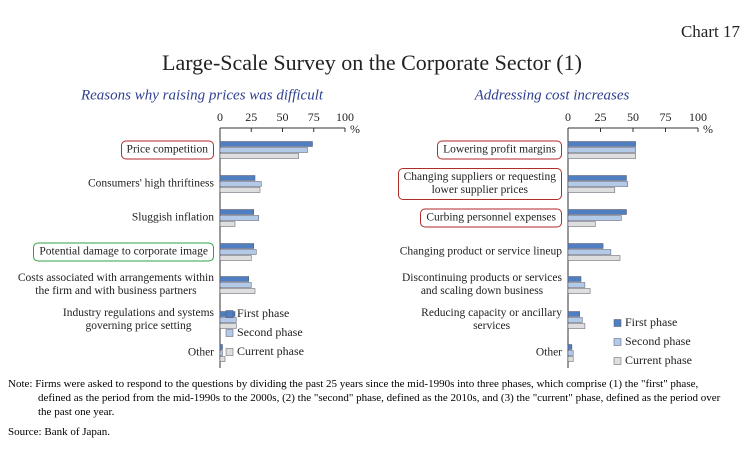 This screenshot has height=457, width=745. Describe the element at coordinates (150, 183) in the screenshot. I see `category-label: Consumers' high thriftiness` at that location.